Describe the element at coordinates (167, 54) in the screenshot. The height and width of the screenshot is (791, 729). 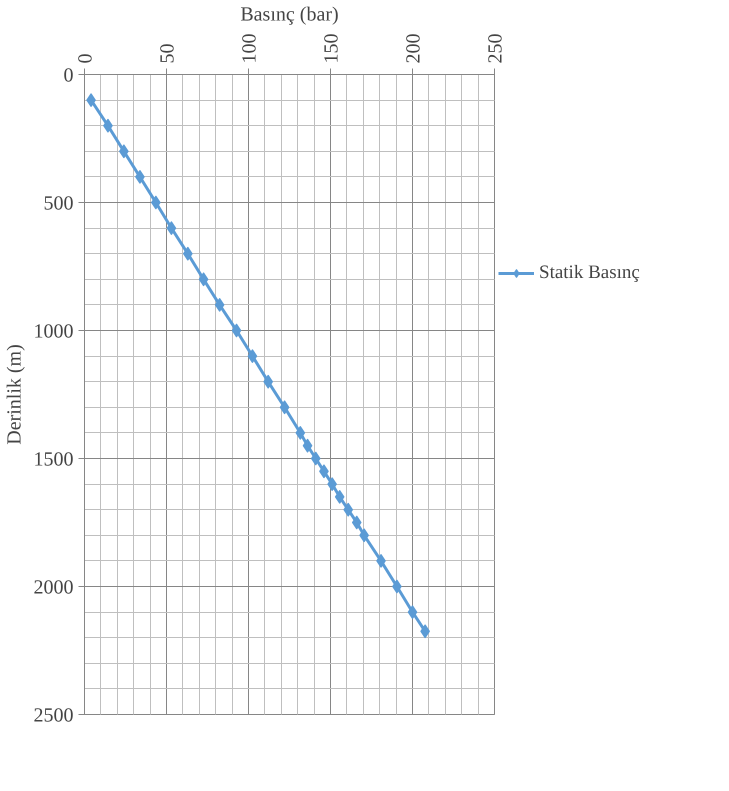
I see `x-tick-label: 50` at that location.